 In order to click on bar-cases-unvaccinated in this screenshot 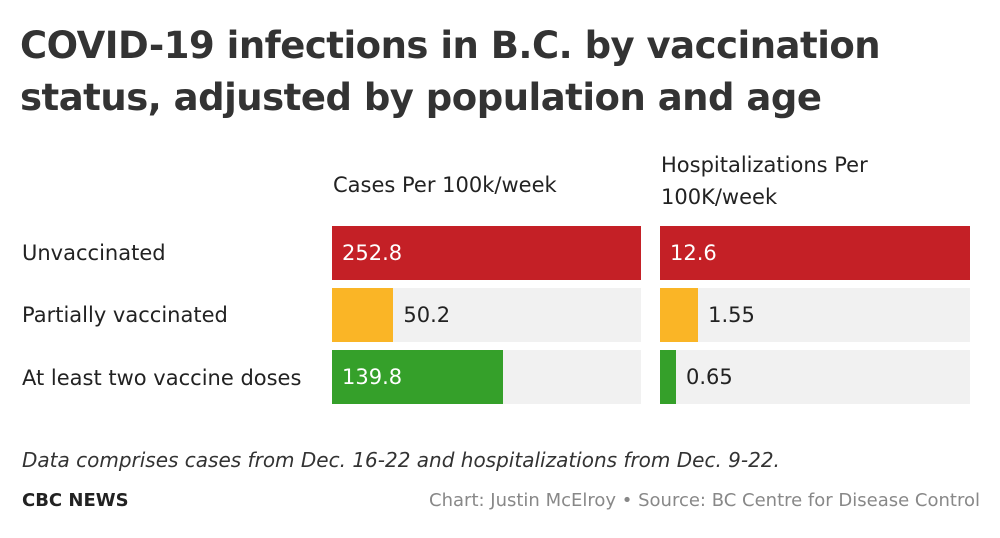, I will do `click(486, 253)`.